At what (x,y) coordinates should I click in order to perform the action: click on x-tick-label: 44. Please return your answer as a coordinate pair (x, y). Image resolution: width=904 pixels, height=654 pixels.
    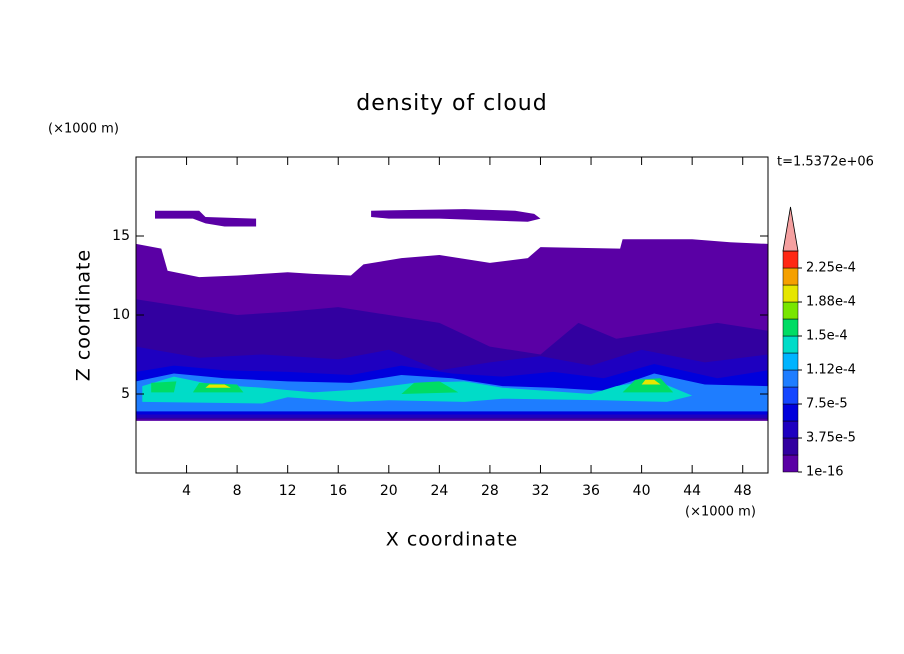
    Looking at the image, I should click on (692, 491).